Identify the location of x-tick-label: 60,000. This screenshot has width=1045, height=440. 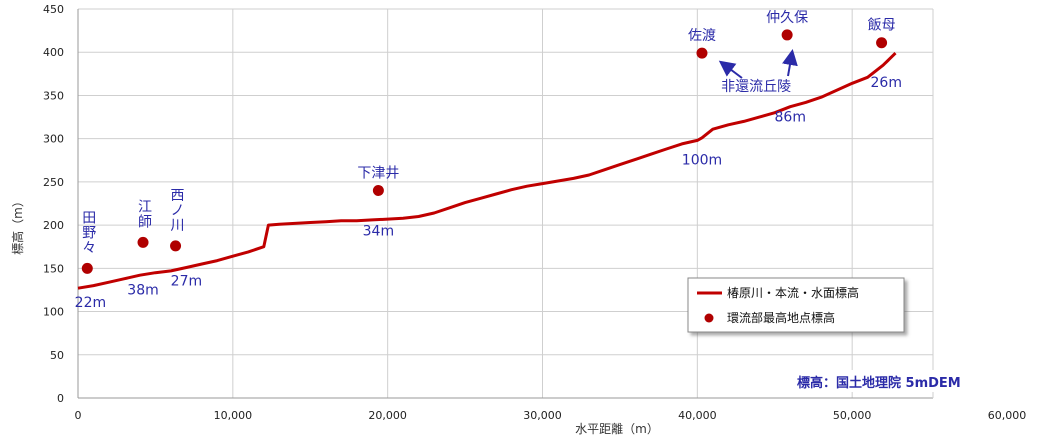
(1007, 415).